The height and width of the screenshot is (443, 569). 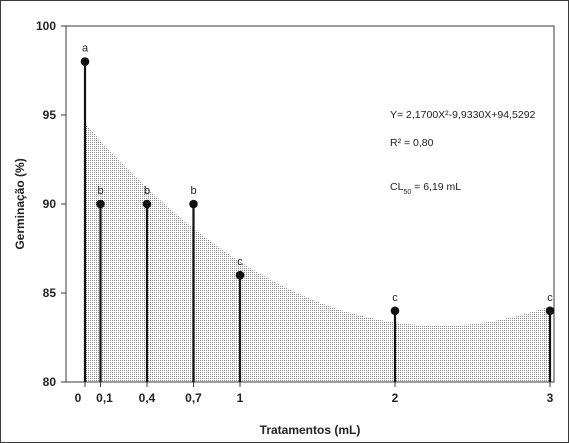 I want to click on x-tick-label: 0,7, so click(x=193, y=398).